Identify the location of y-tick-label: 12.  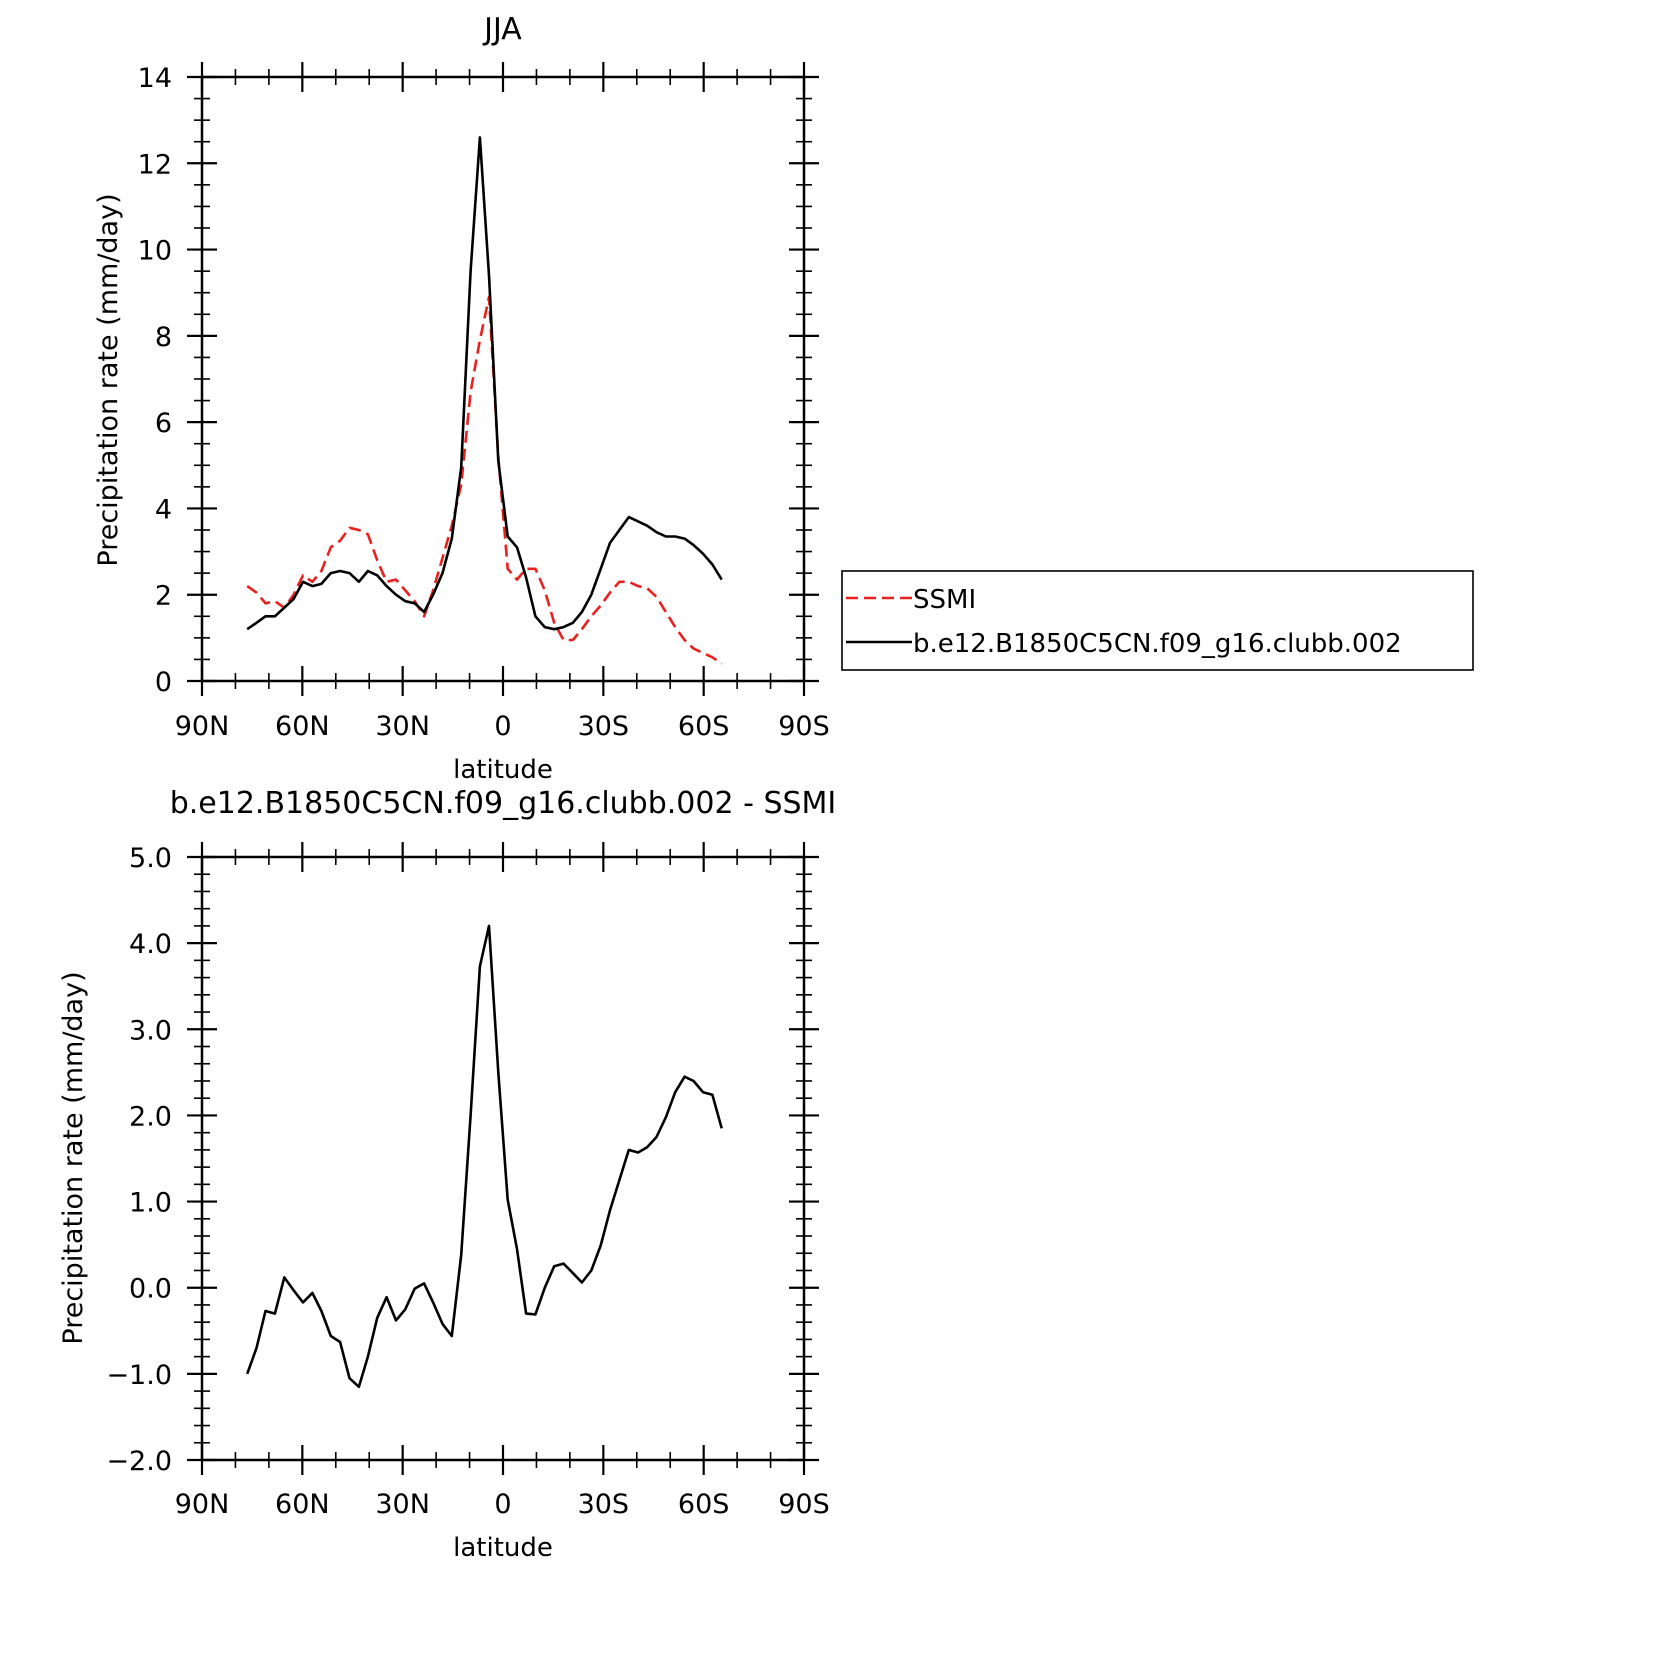
(155, 164).